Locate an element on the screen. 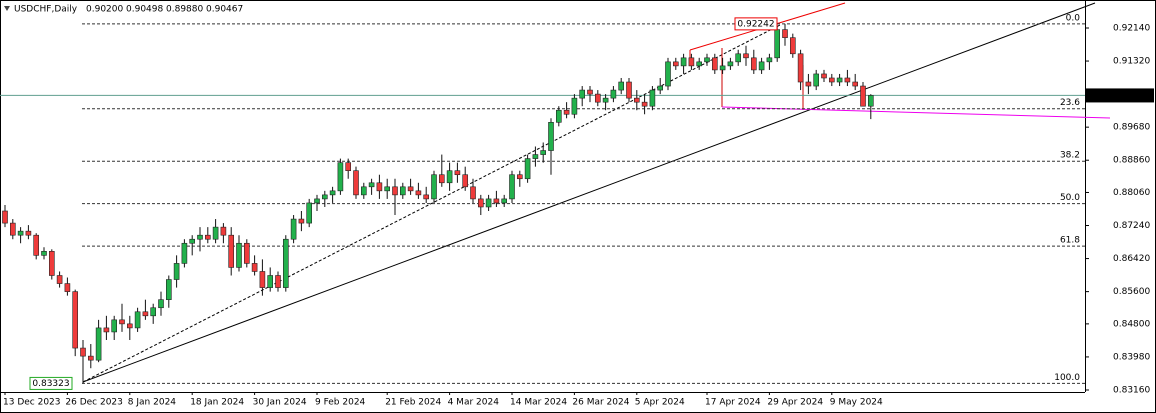 The width and height of the screenshot is (1156, 413). symbol: USDCHF,Daily is located at coordinates (46, 10).